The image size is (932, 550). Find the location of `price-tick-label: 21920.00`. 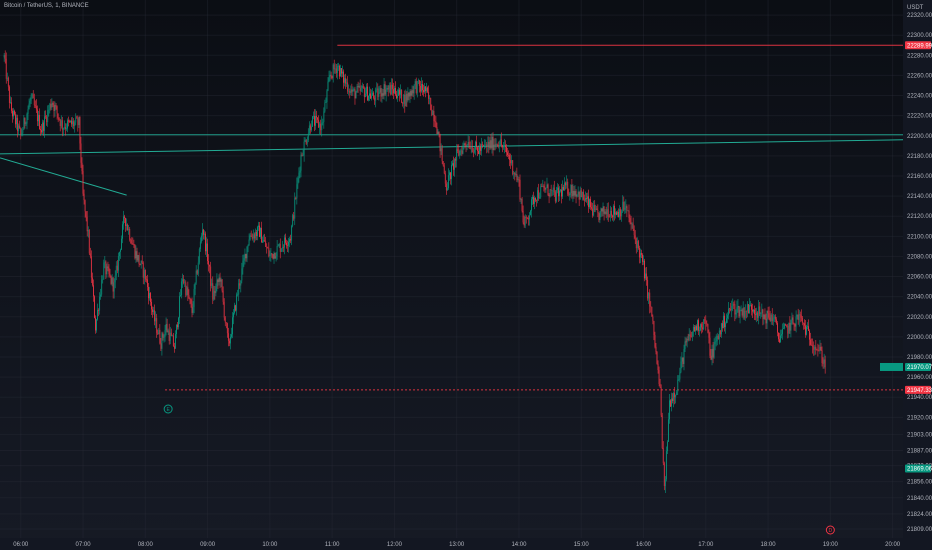

price-tick-label: 21920.00 is located at coordinates (919, 418).